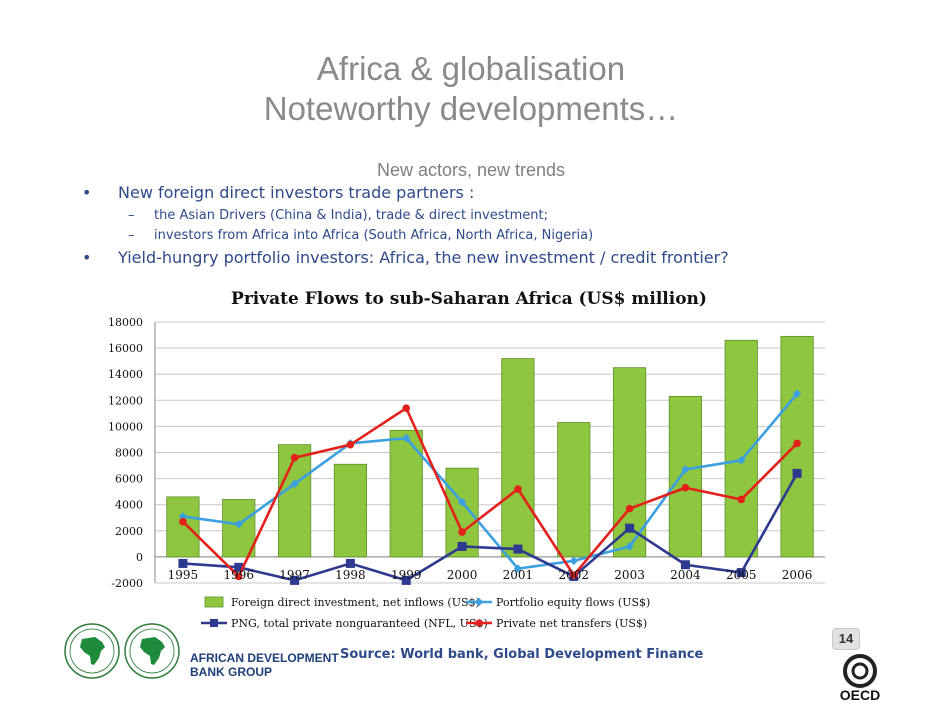 The width and height of the screenshot is (942, 728). I want to click on x-tick-label: 2002, so click(573, 575).